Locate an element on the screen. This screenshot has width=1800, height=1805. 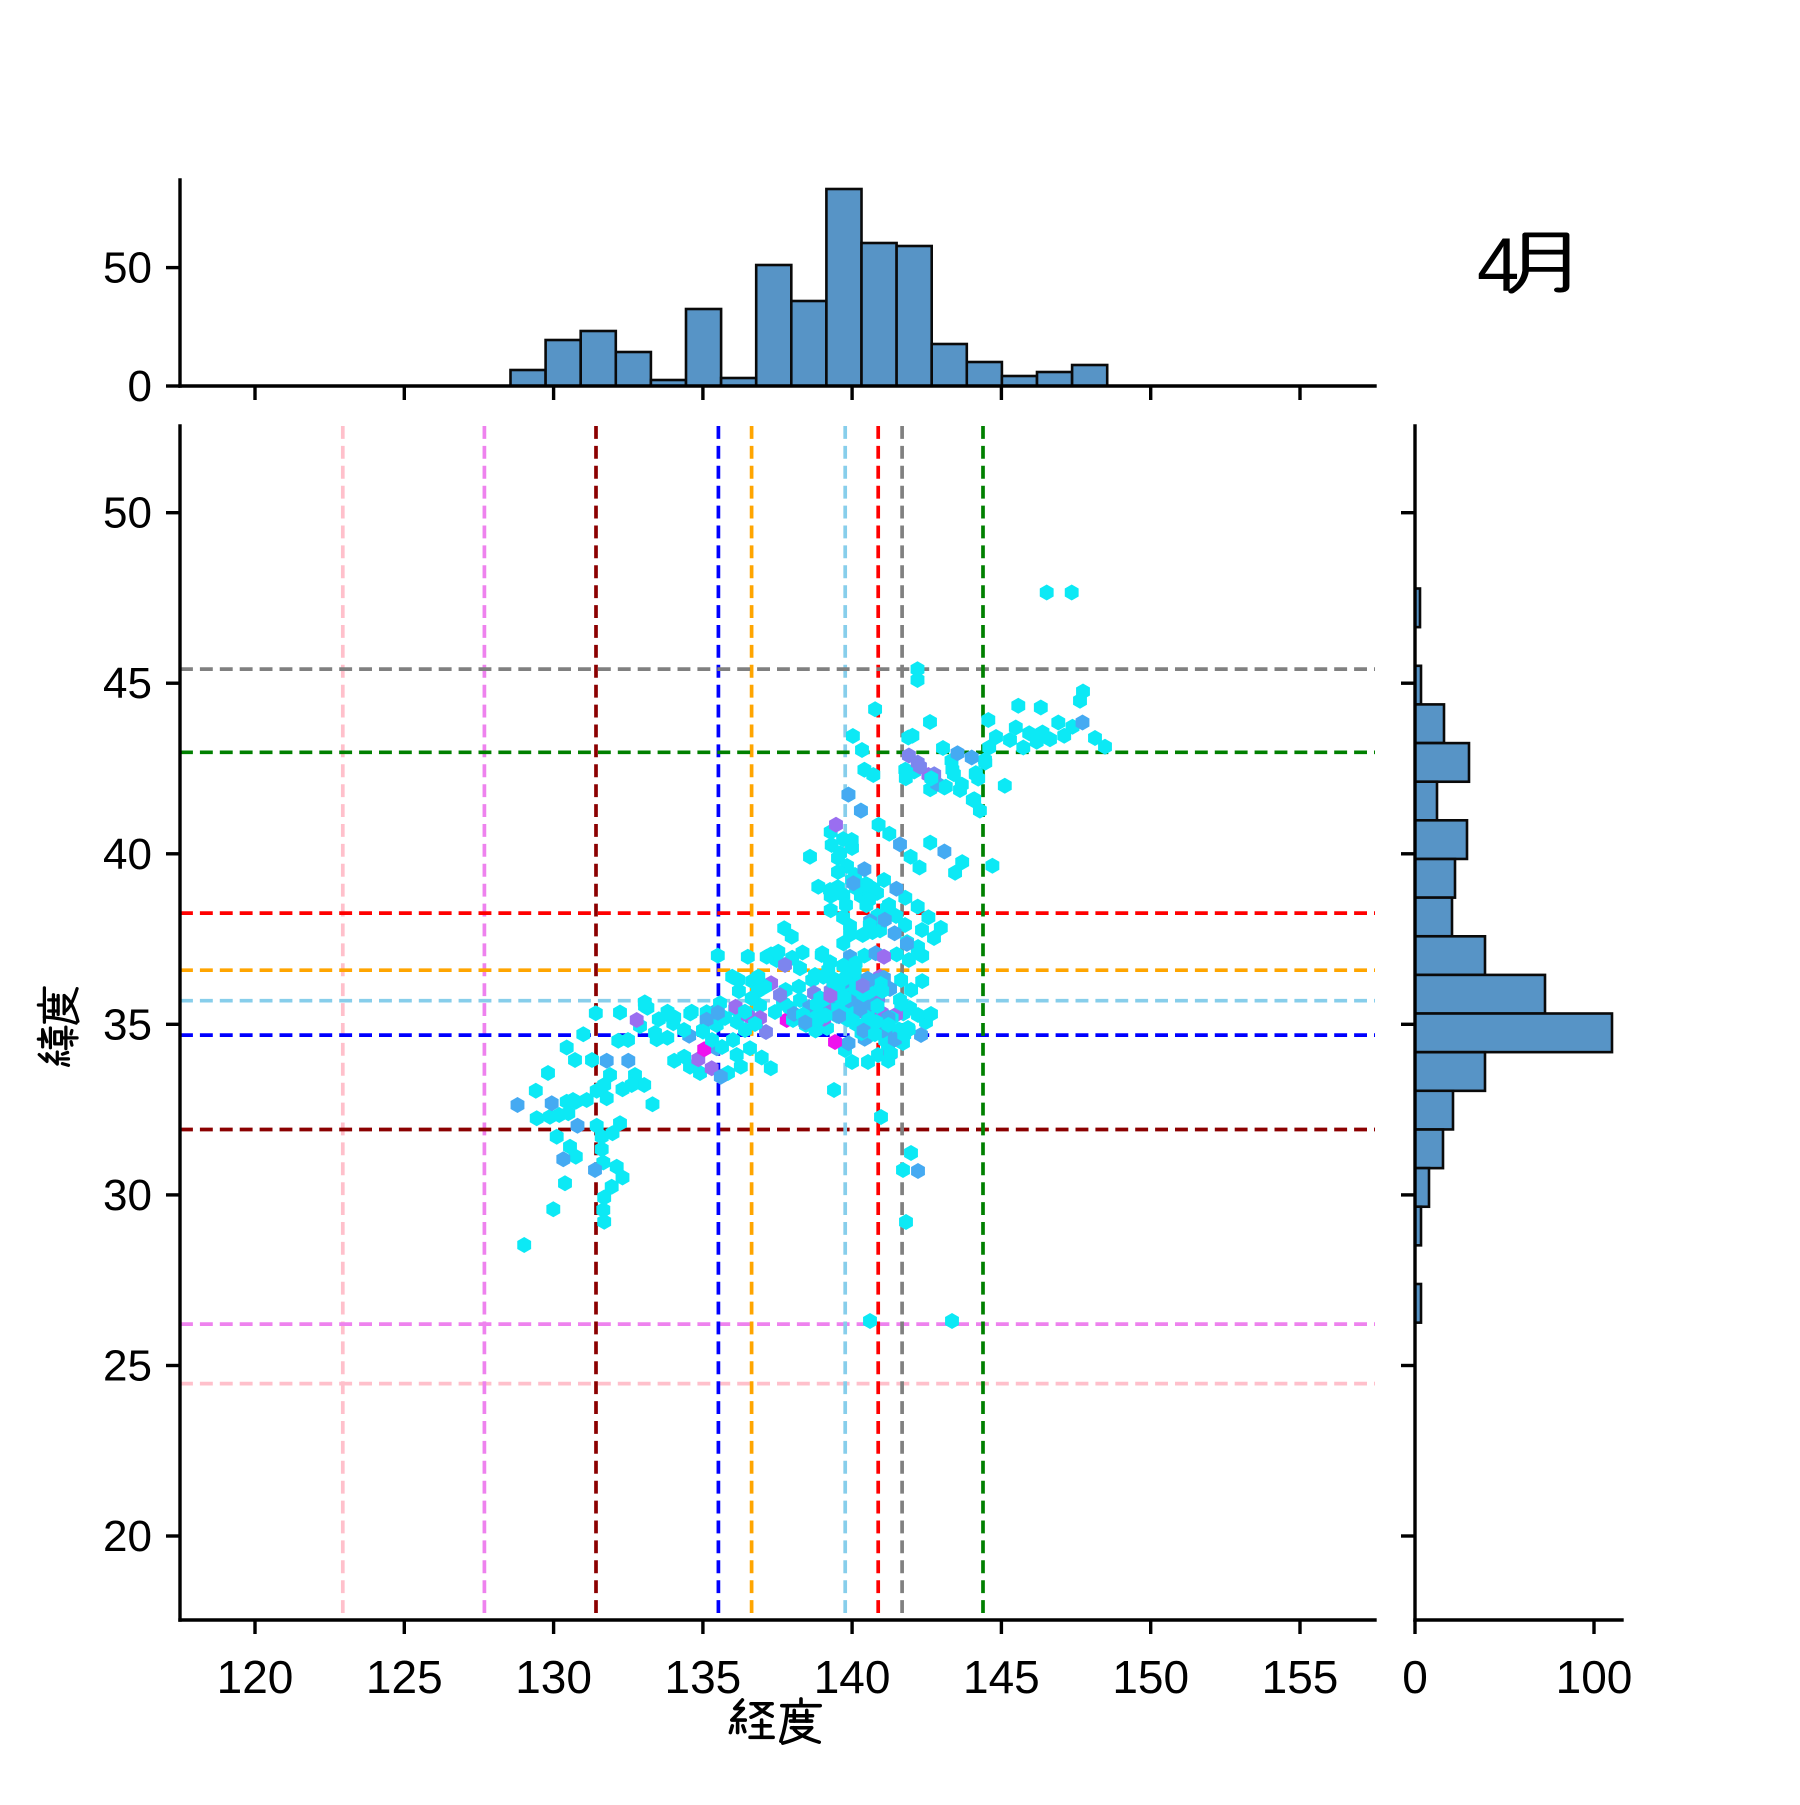
svg-text: 145 is located at coordinates (1001, 1677).